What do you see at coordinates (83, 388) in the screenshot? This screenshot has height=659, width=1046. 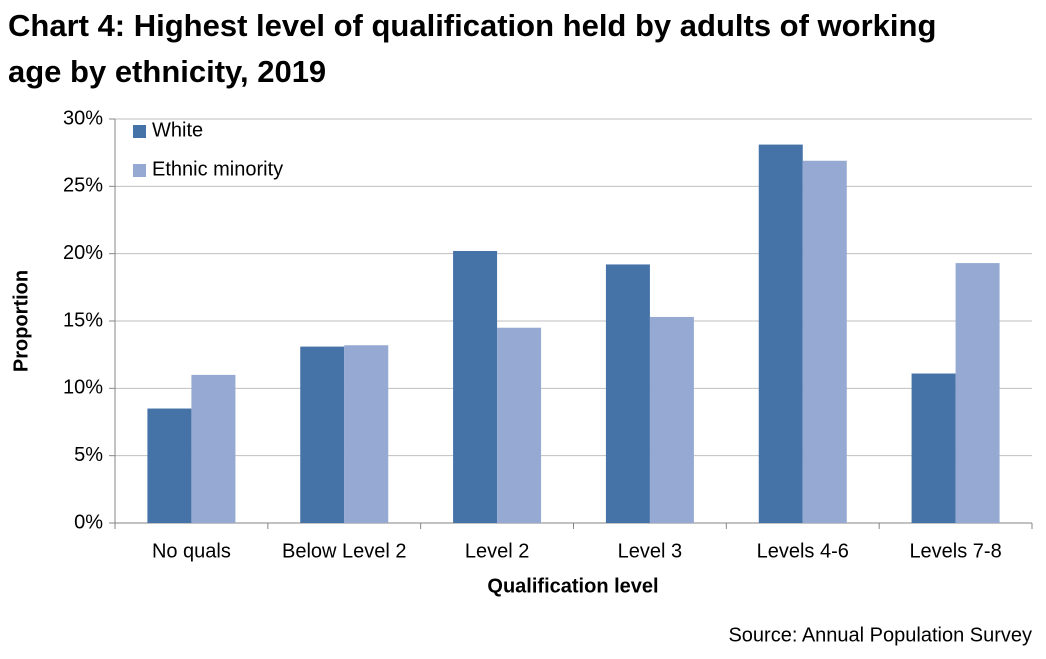 I see `y-tick-label: 10%` at bounding box center [83, 388].